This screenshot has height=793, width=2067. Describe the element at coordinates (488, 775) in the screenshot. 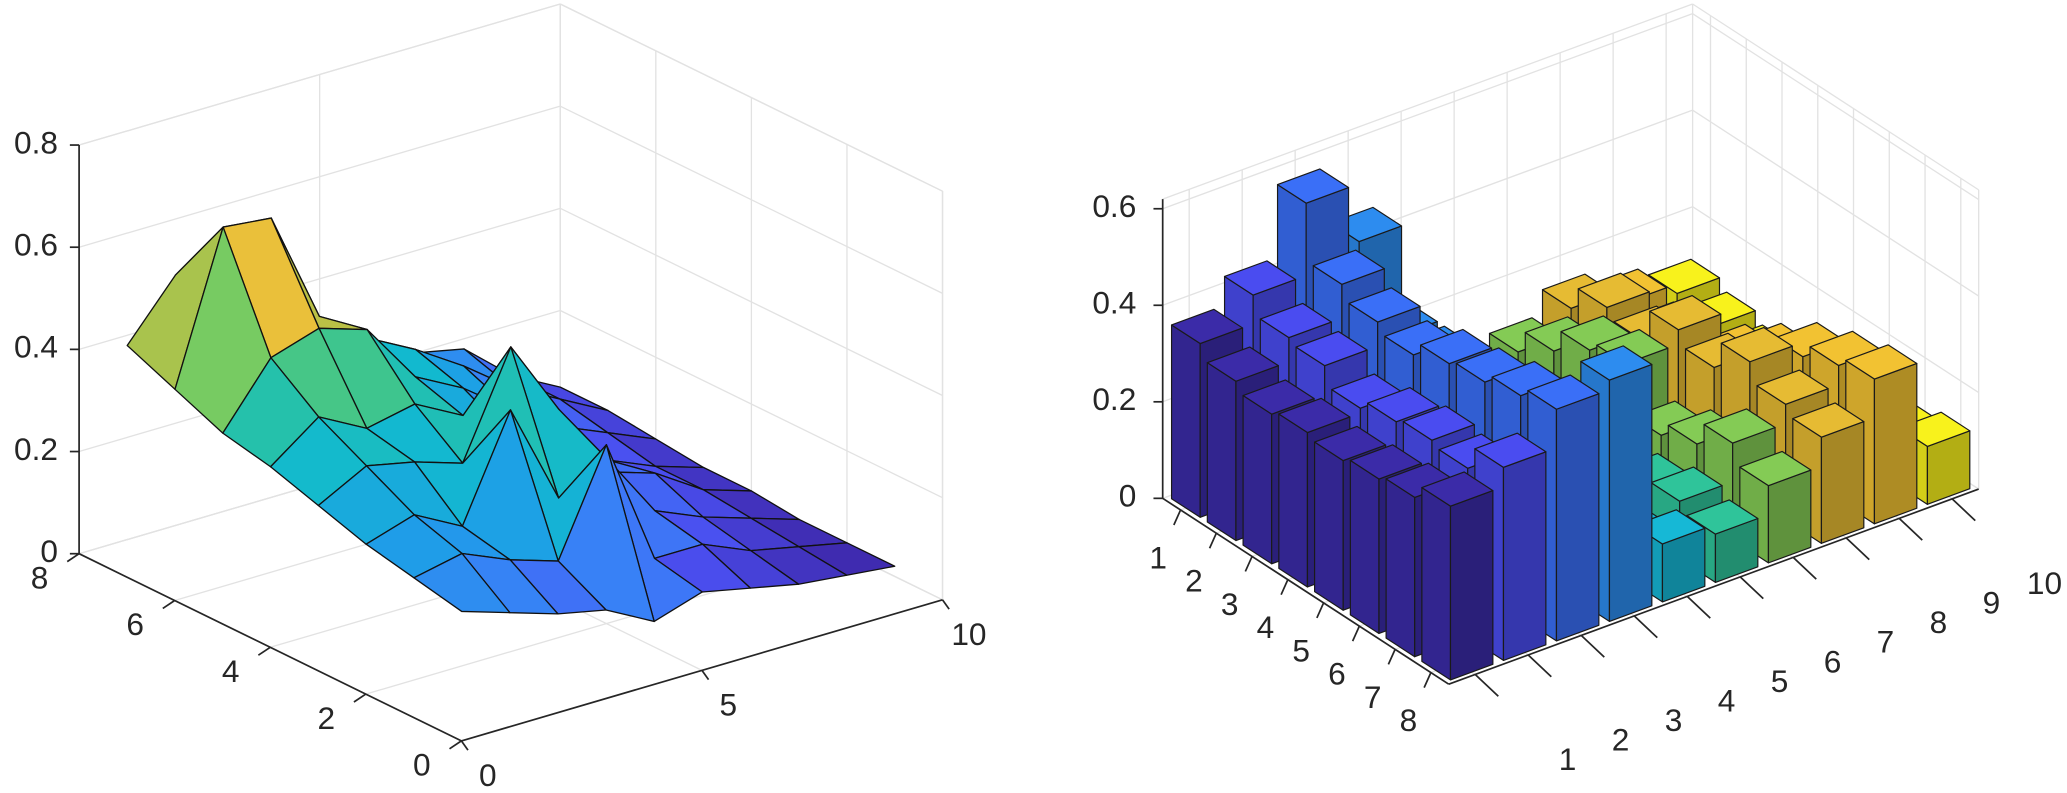

I see `x-tick-label: 0` at that location.